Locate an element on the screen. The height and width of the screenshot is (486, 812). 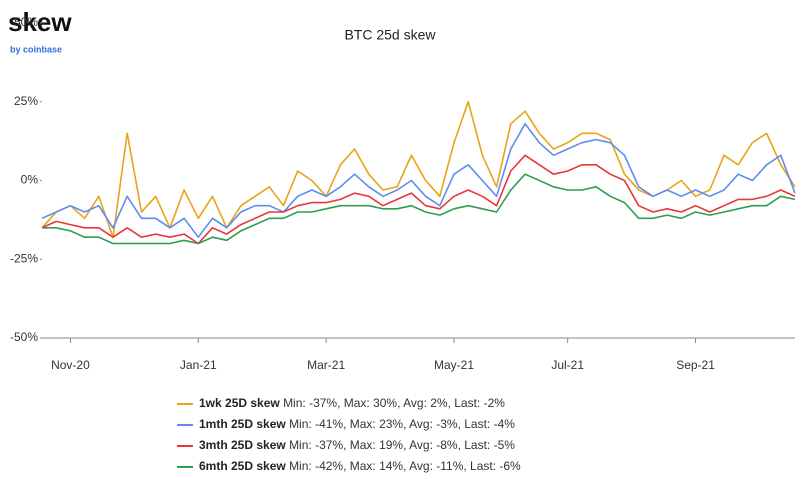
legend-name: 3mth 25D skew is located at coordinates (242, 445).